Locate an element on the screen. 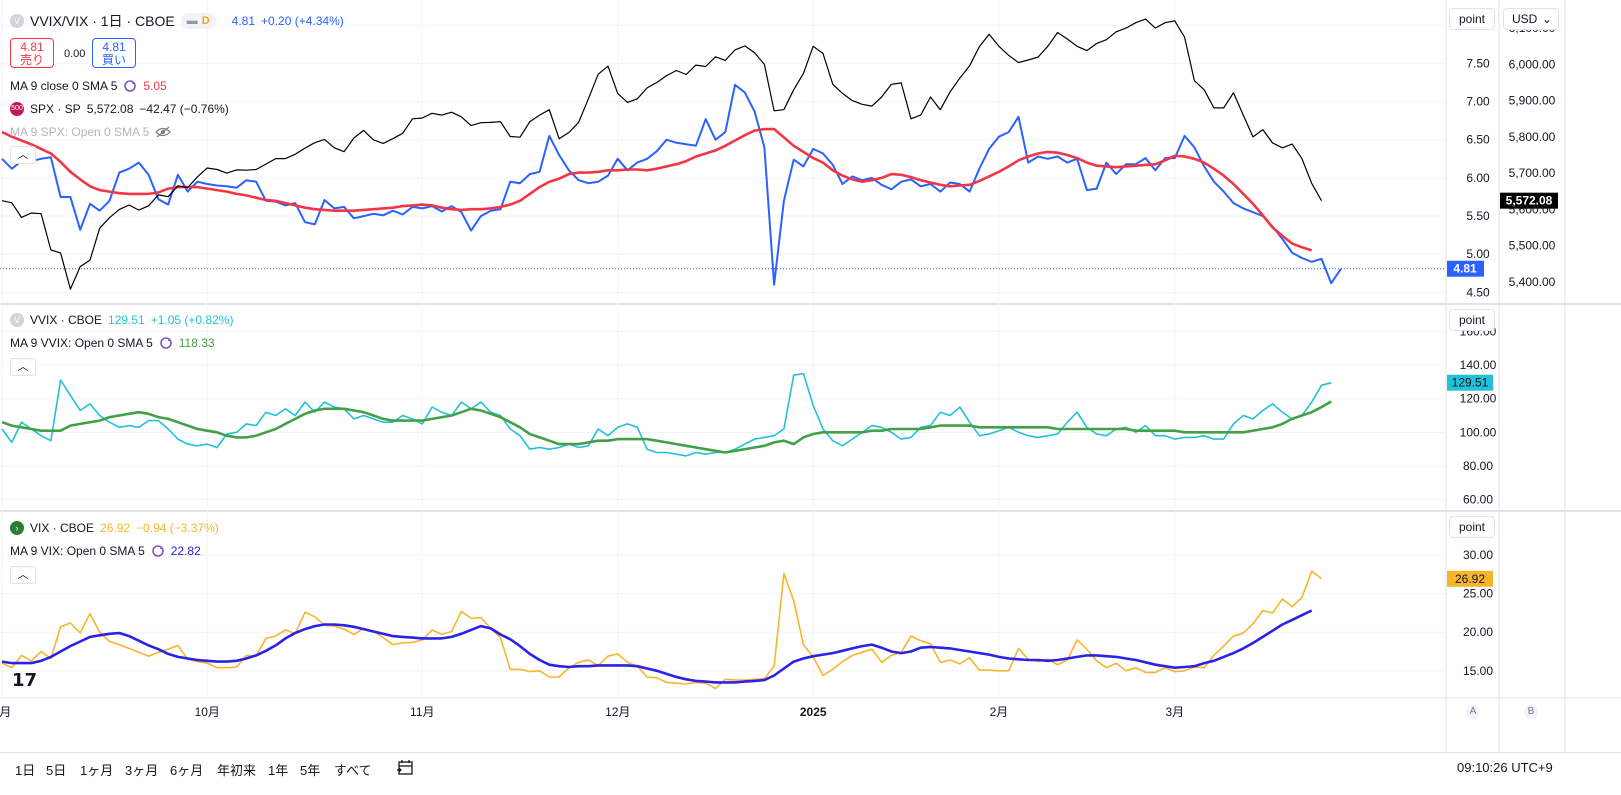 The image size is (1621, 795). date-range-icon is located at coordinates (406, 768).